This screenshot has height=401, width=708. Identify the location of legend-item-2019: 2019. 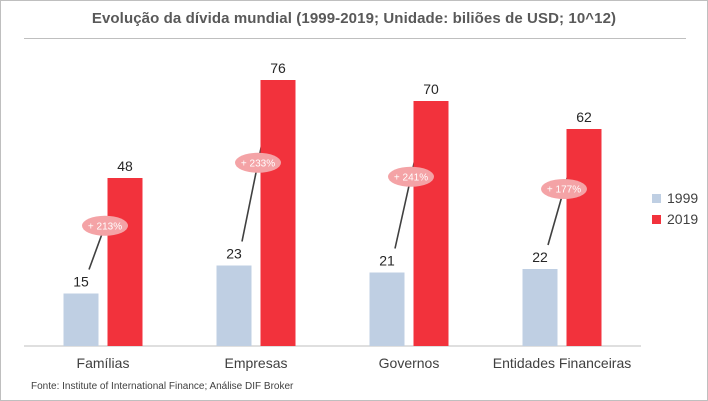
(675, 219).